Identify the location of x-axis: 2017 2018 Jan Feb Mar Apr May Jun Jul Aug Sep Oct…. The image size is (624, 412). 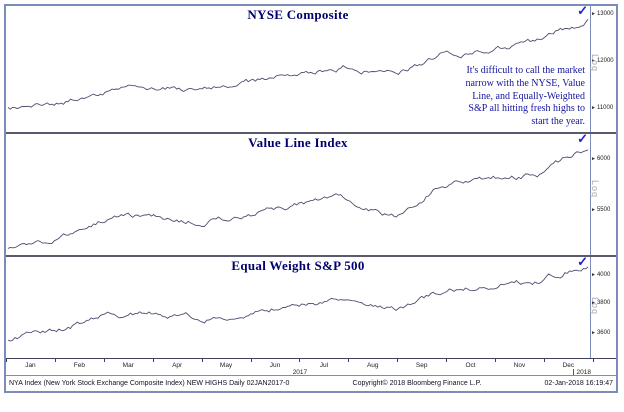
(311, 367).